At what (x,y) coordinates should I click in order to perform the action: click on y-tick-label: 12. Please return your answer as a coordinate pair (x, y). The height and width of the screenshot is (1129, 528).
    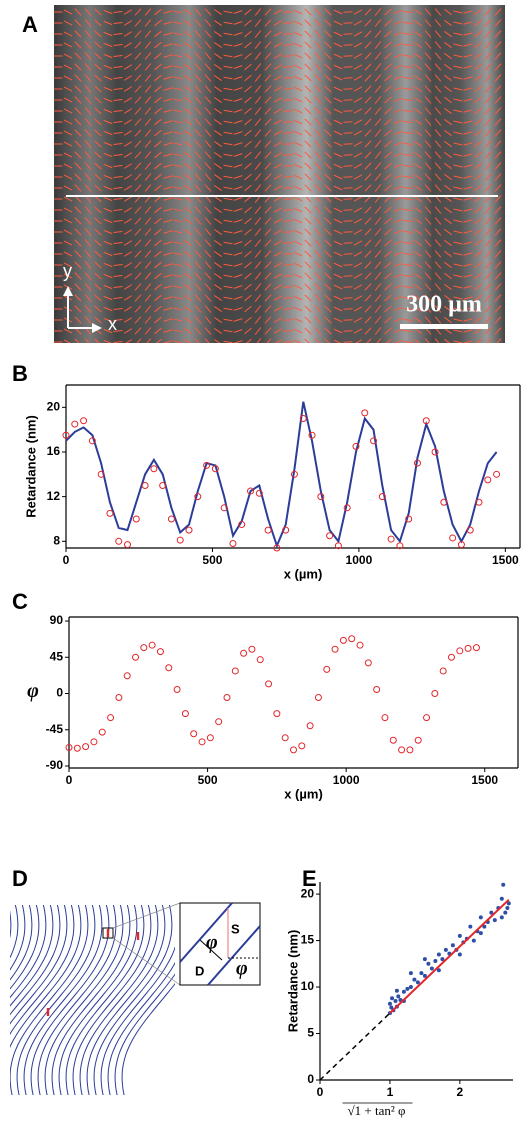
    Looking at the image, I should click on (54, 496).